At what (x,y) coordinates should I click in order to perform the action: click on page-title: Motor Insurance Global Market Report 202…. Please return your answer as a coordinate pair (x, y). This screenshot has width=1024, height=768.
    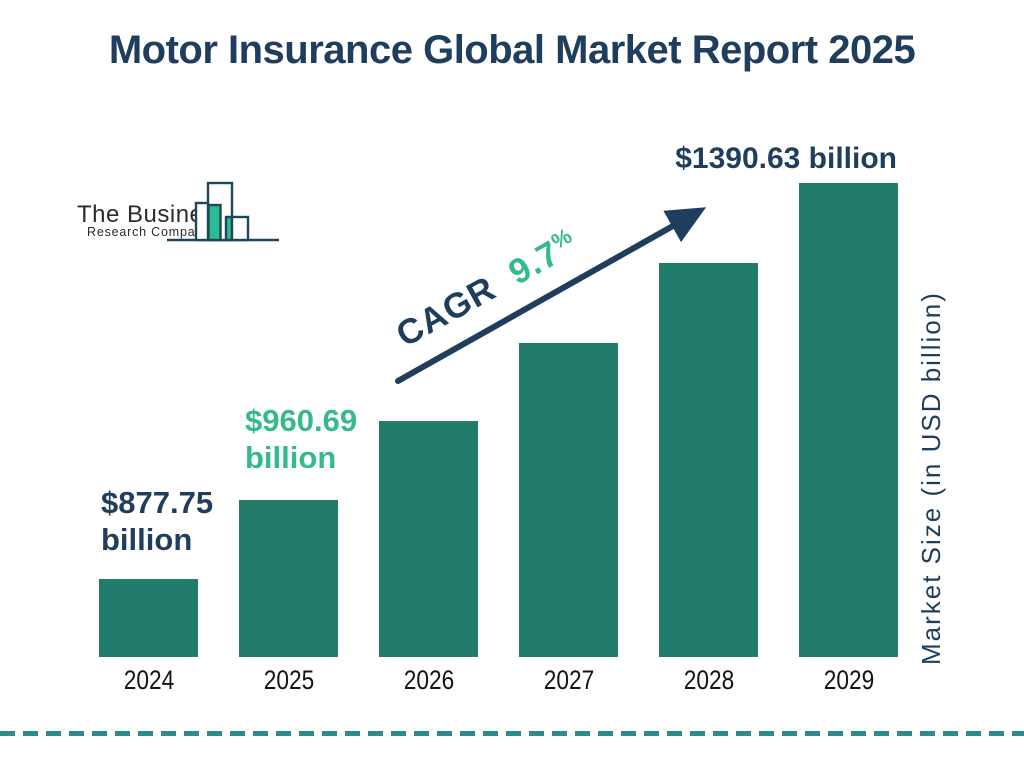
    Looking at the image, I should click on (512, 50).